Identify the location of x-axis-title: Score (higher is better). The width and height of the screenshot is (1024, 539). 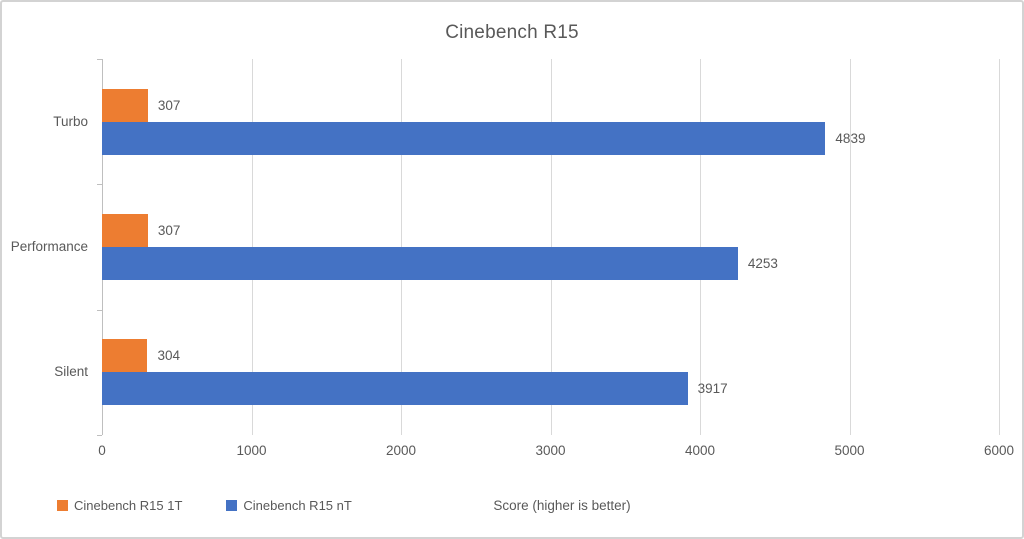
(562, 505).